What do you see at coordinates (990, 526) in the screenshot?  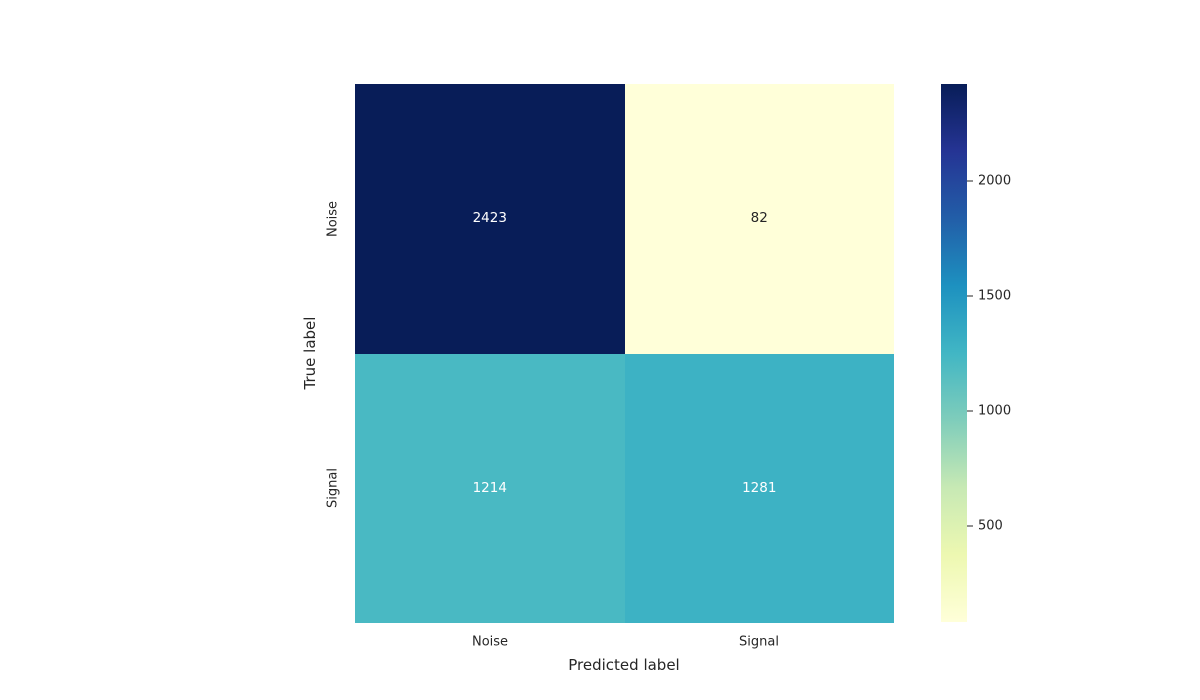 I see `colorbar-tick-label: 500` at bounding box center [990, 526].